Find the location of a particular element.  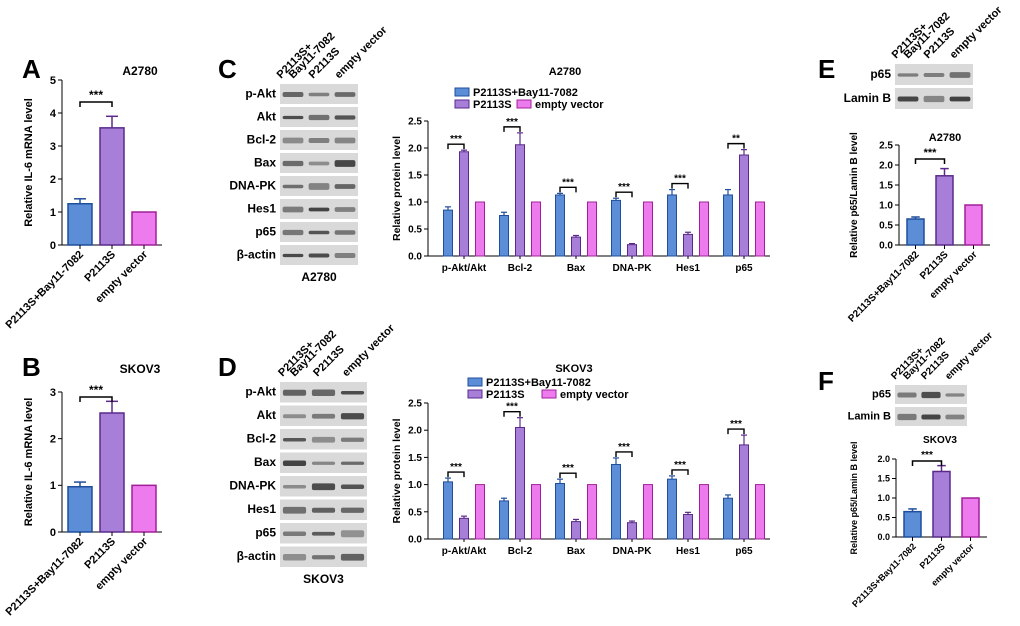

chart-title: SKOV3 is located at coordinates (140, 369).